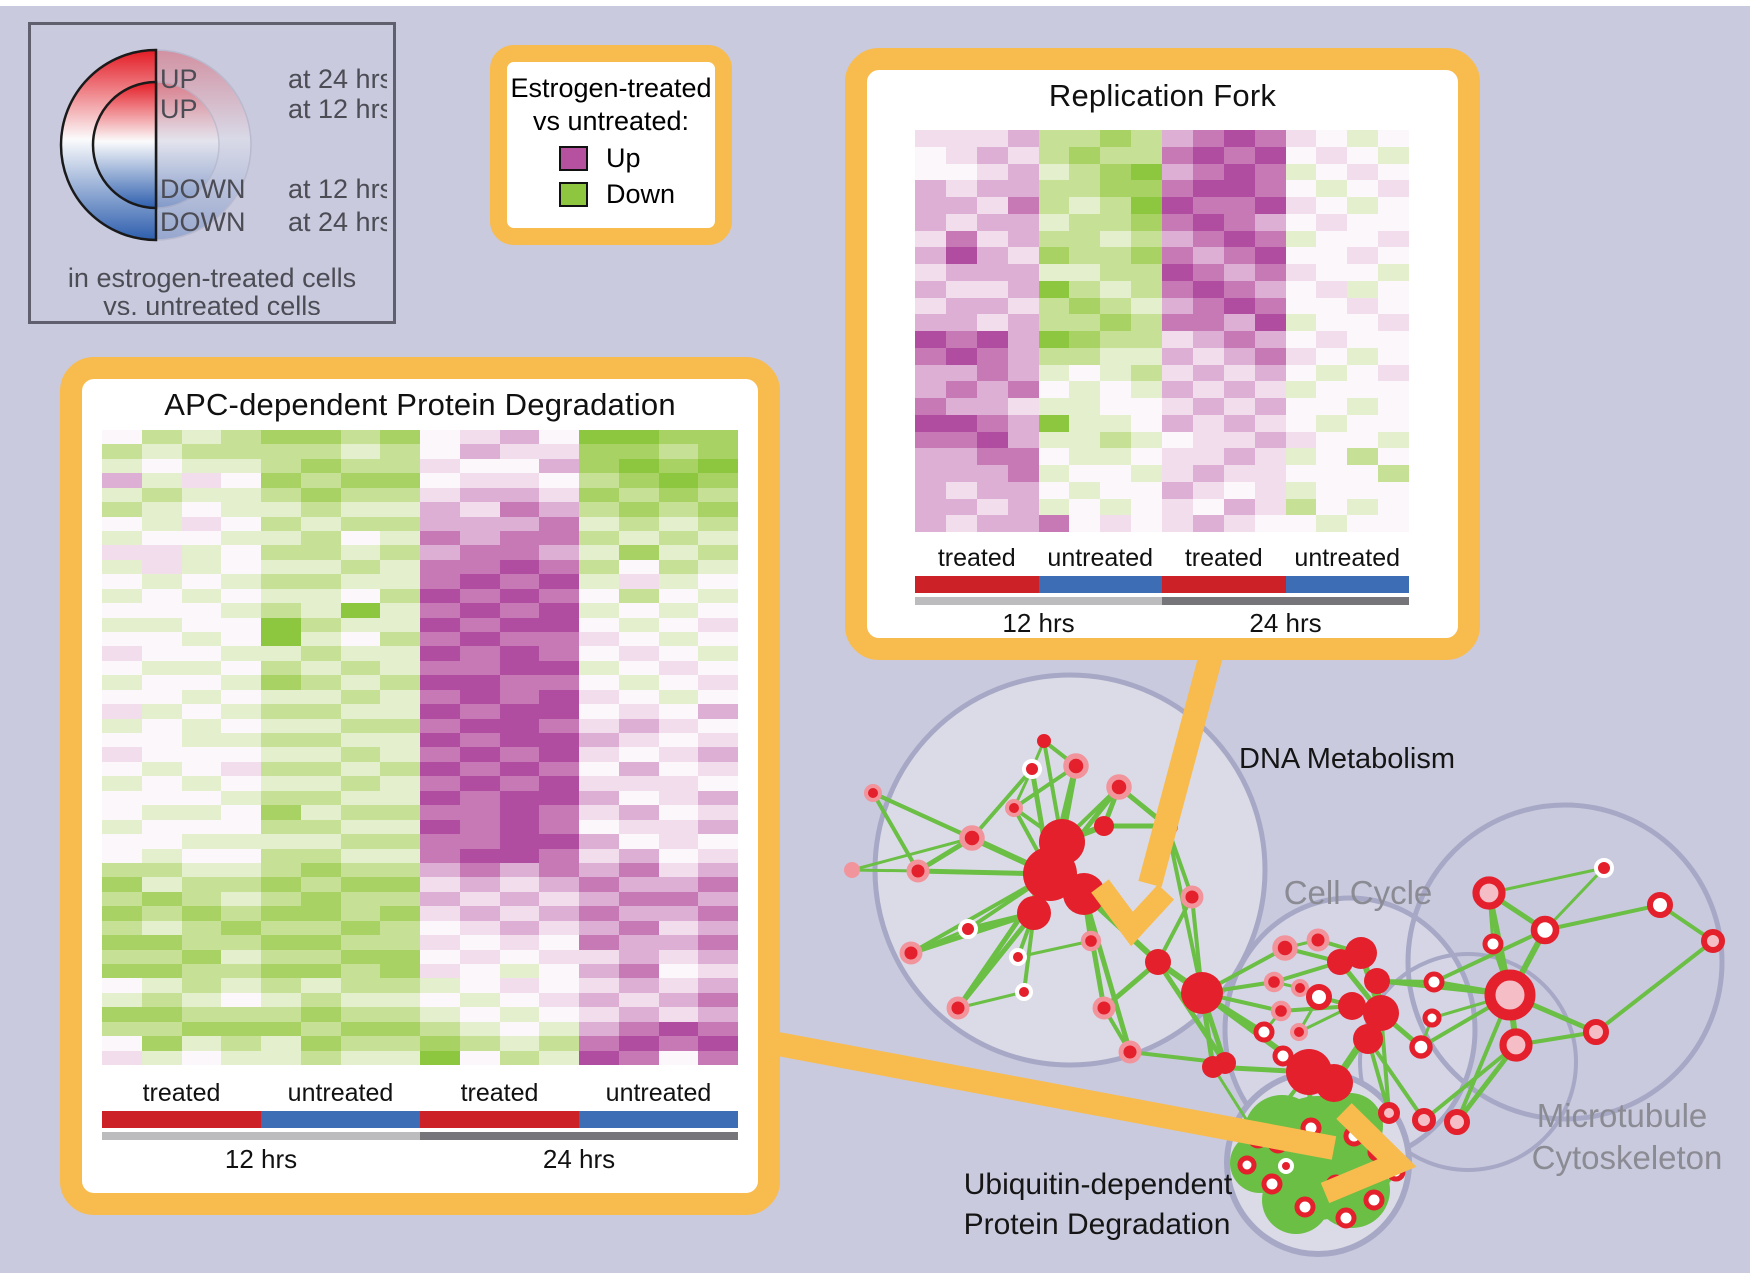 The width and height of the screenshot is (1750, 1279). I want to click on panel-title: APC-dependent Protein Degradation, so click(420, 404).